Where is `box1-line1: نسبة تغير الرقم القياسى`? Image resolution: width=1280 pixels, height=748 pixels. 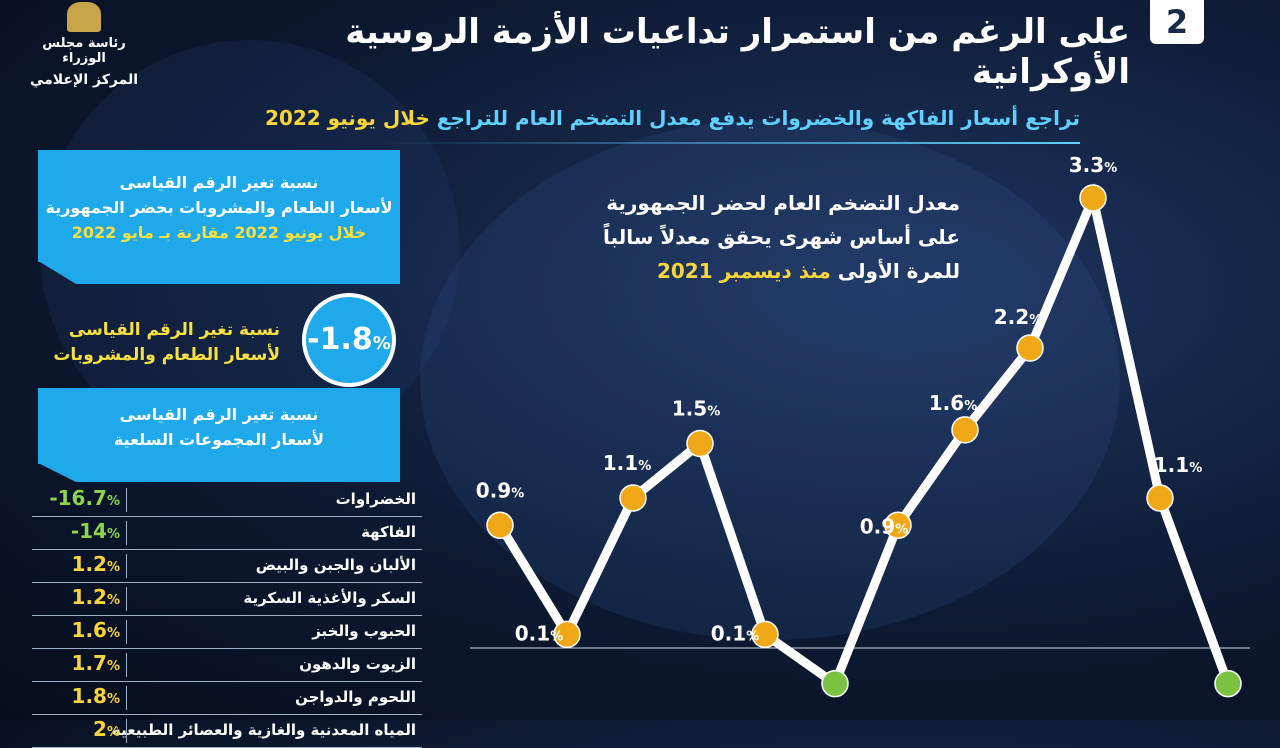
box1-line1: نسبة تغير الرقم القياسى is located at coordinates (219, 182).